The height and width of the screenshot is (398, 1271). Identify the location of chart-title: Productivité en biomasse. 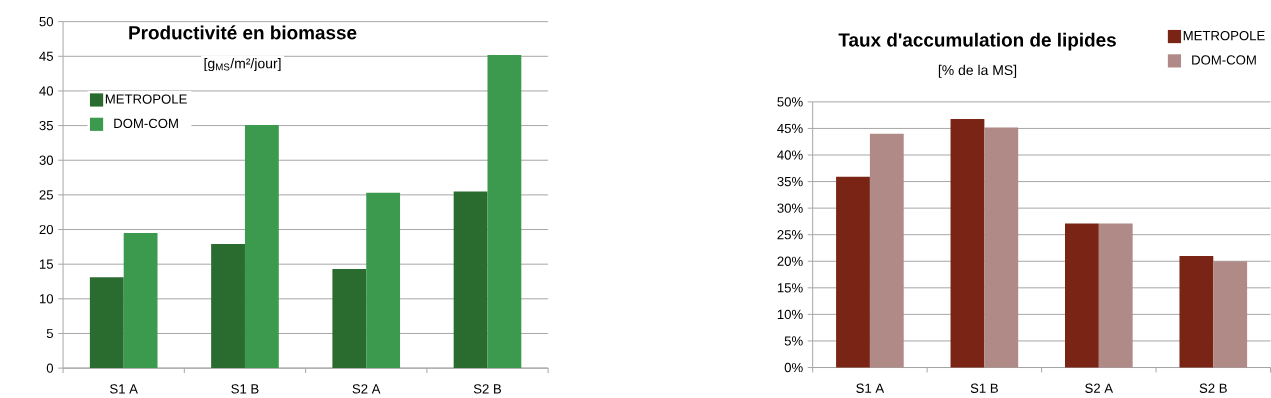
(243, 32).